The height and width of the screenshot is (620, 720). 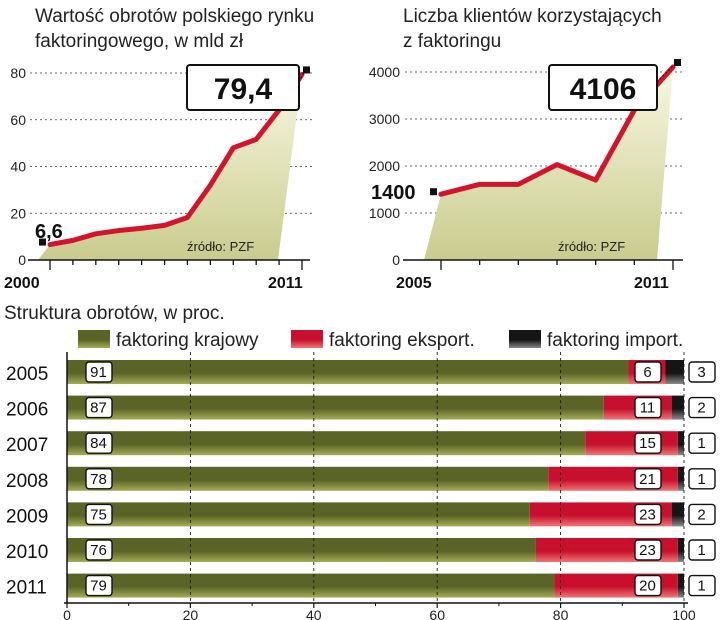 I want to click on y-tick-label: 60, so click(x=18, y=120).